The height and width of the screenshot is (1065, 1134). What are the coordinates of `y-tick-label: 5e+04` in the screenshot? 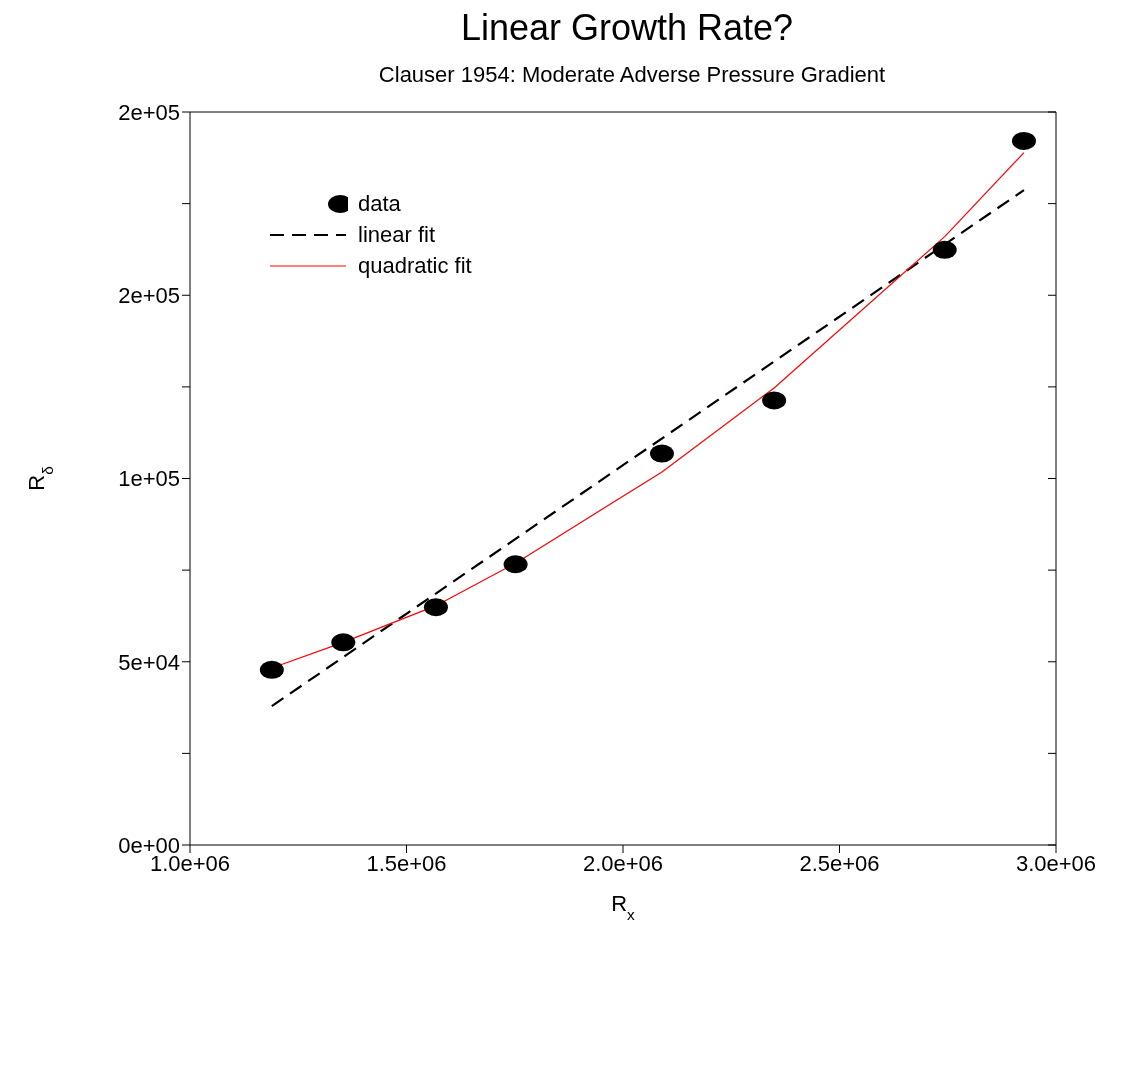 It's located at (149, 662).